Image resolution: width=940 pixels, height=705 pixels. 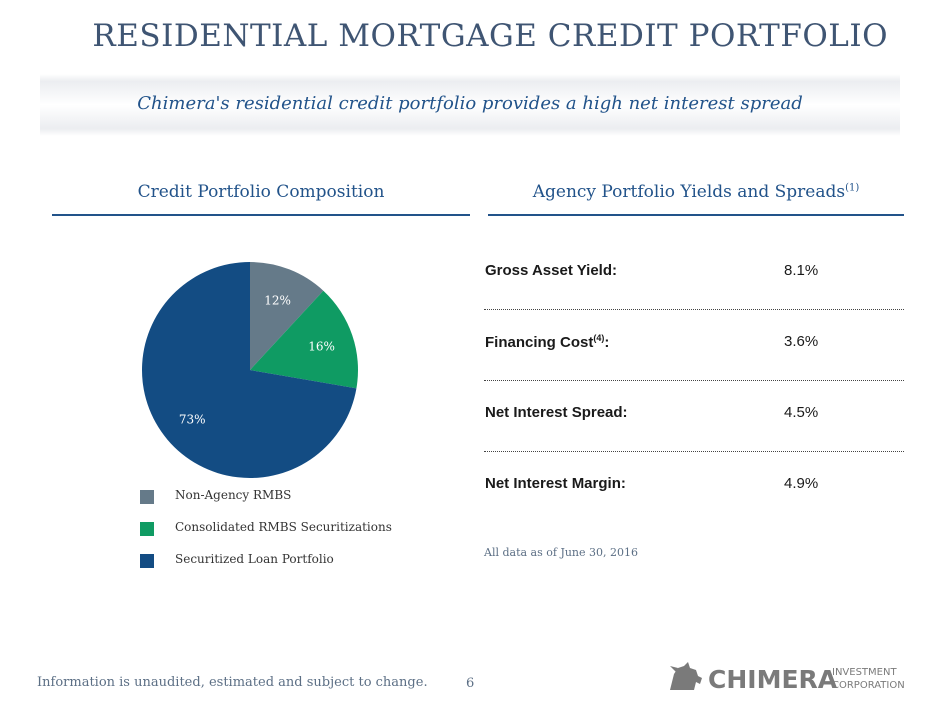 What do you see at coordinates (556, 412) in the screenshot?
I see `metric-label-3: Net Interest Spread:` at bounding box center [556, 412].